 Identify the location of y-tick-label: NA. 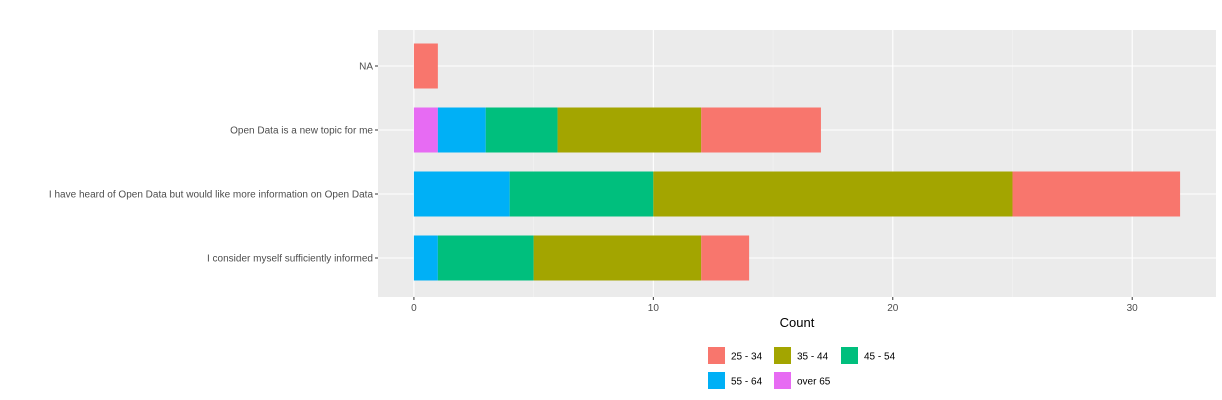
(366, 67).